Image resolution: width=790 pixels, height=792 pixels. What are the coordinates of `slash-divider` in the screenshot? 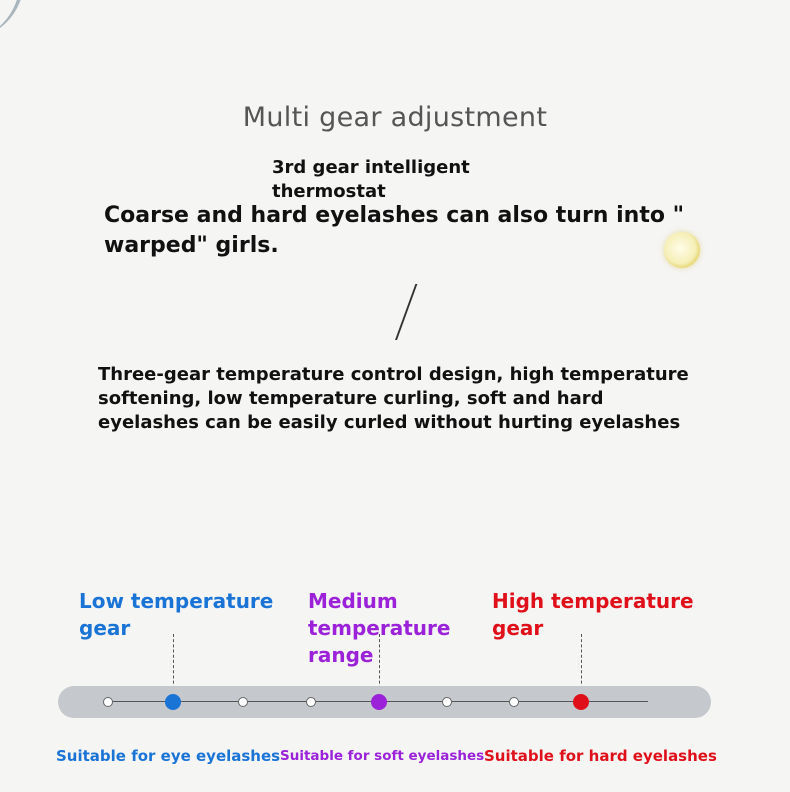 It's located at (406, 312).